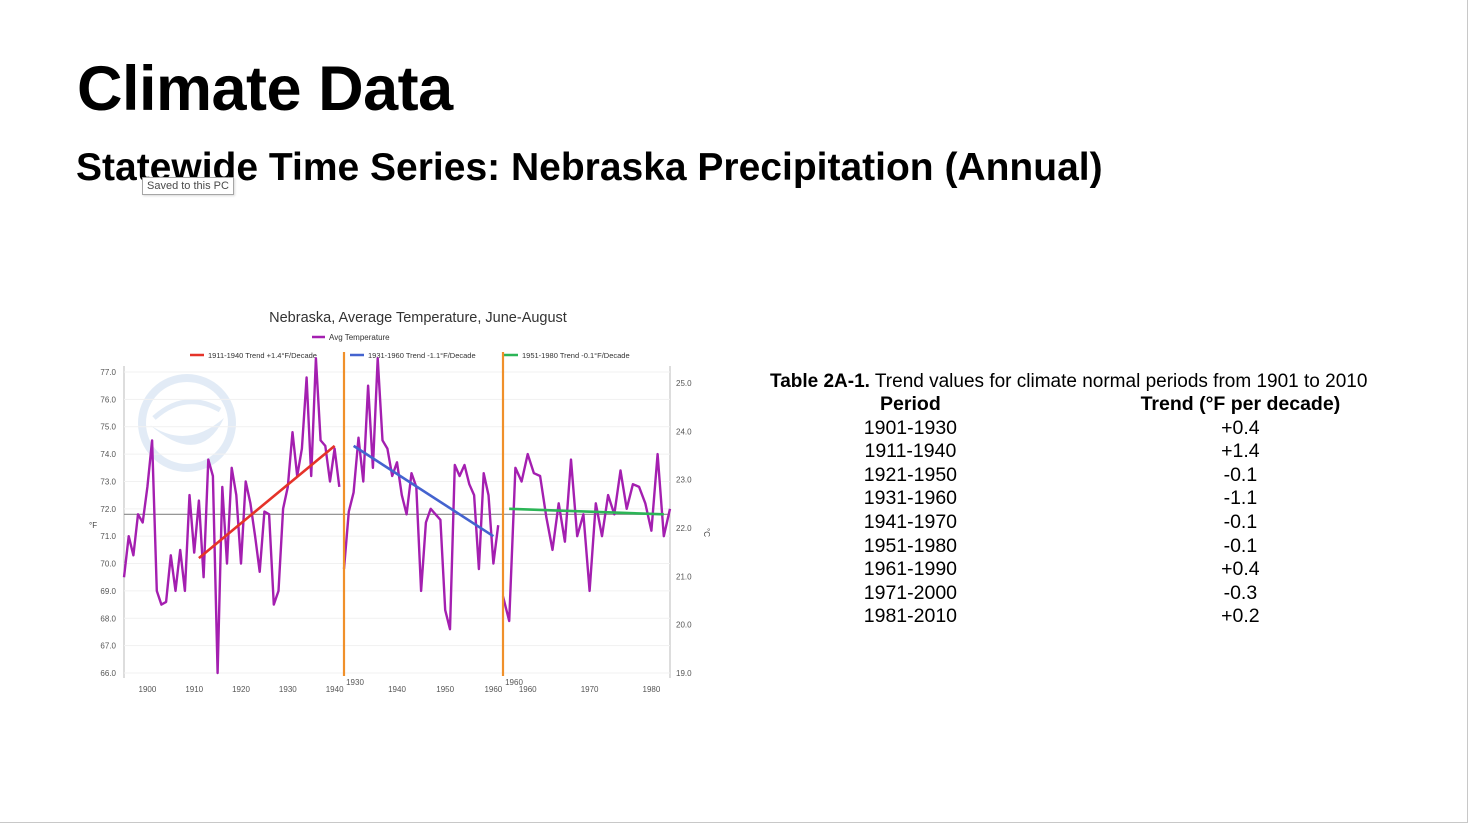 The image size is (1470, 825). I want to click on period-cell: 1921-1950, so click(910, 474).